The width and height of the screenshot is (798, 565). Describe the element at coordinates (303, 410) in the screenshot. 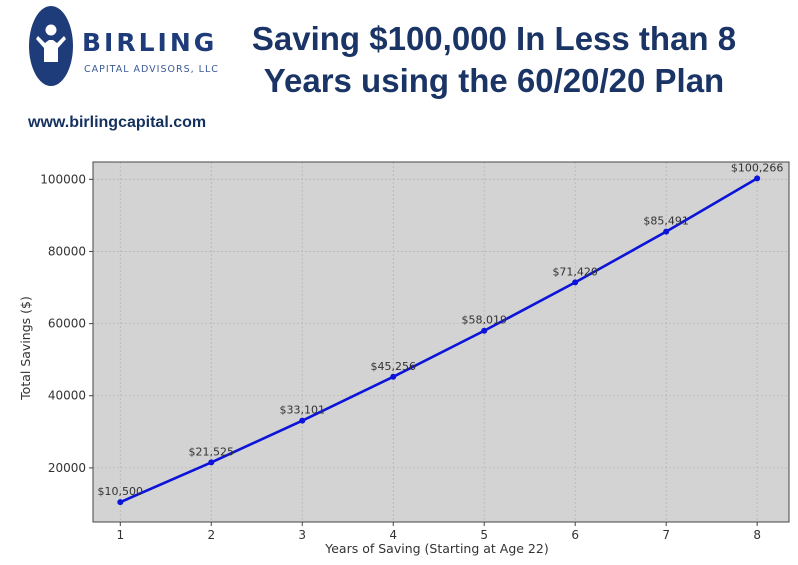

I see `data-label: $33,101` at that location.